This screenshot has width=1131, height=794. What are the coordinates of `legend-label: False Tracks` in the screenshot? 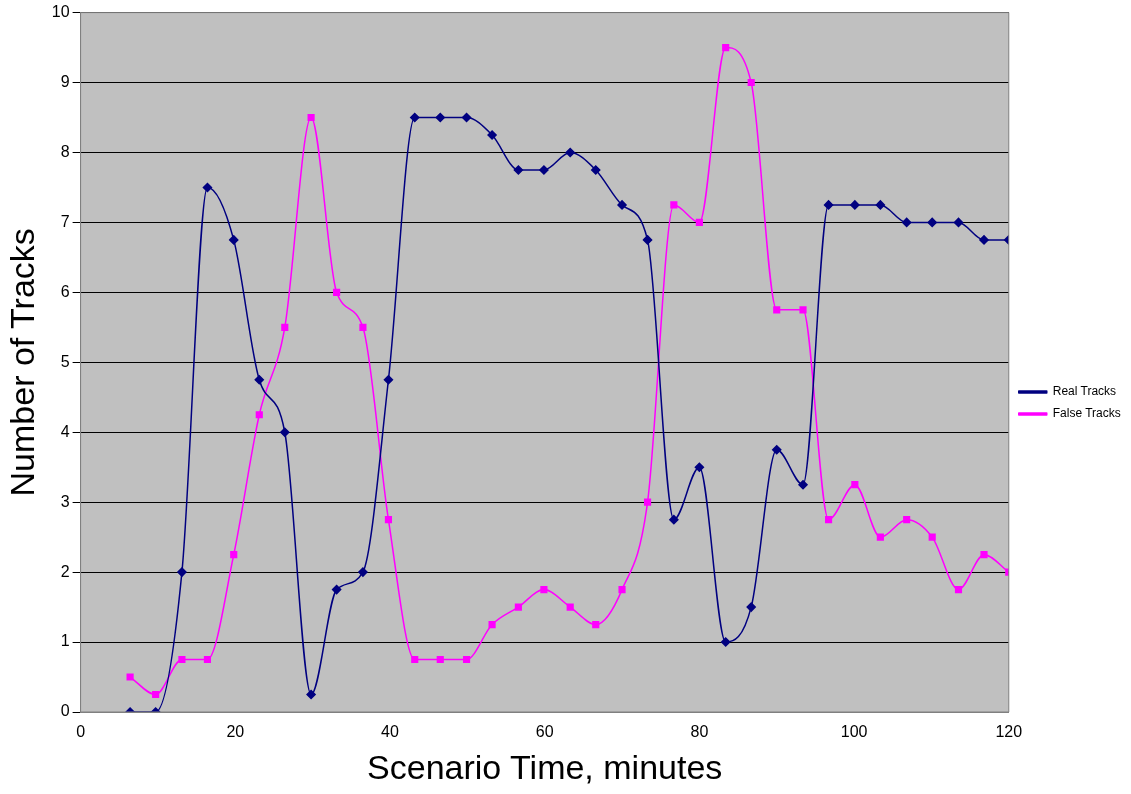 It's located at (1086, 413).